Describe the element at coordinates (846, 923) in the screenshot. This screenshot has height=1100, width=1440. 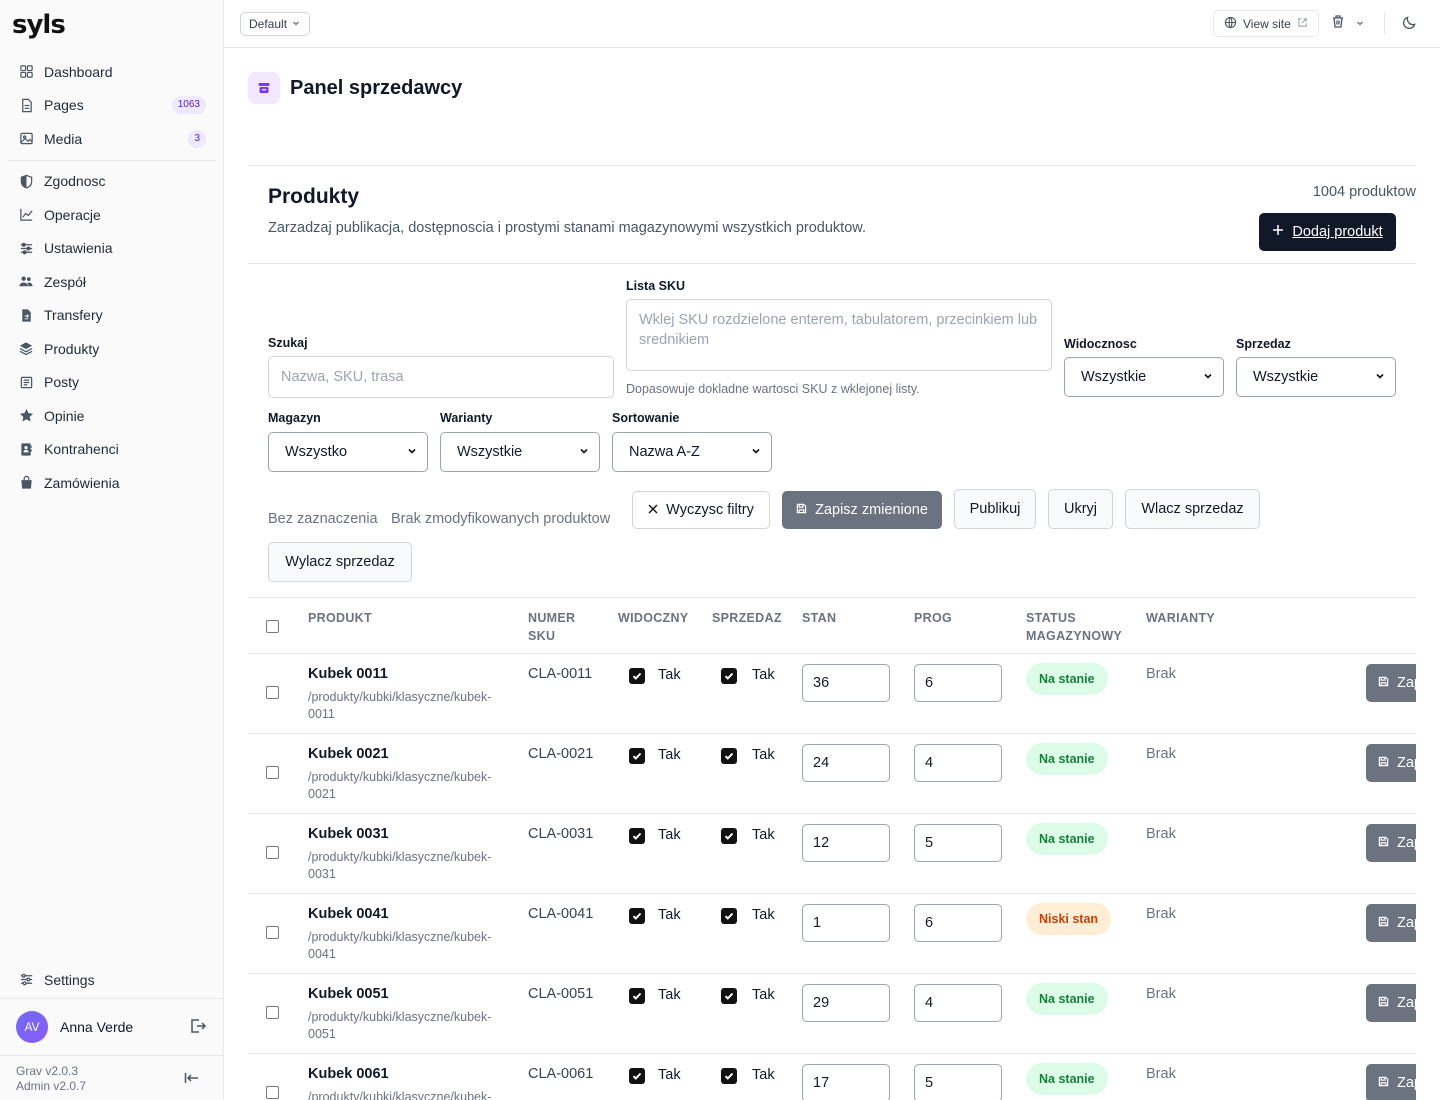
I see `stock-input: 1` at that location.